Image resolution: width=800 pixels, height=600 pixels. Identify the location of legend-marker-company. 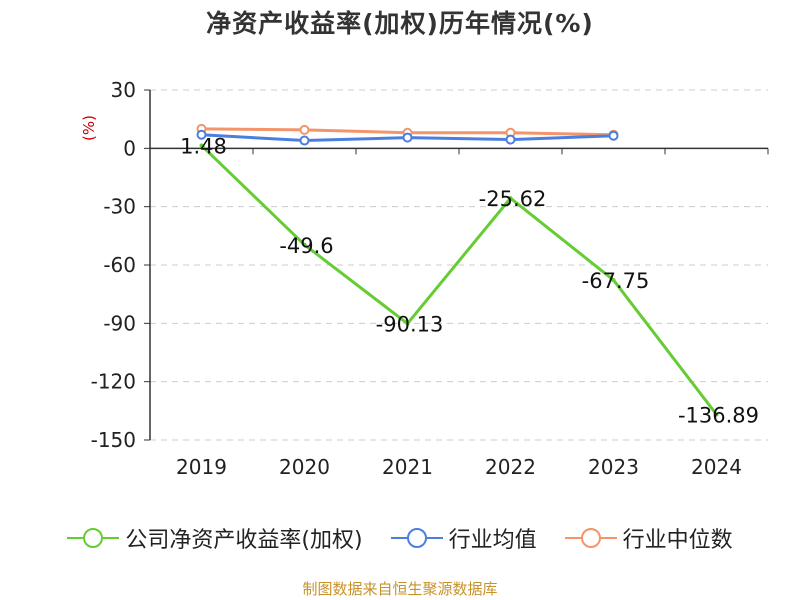
(93, 538).